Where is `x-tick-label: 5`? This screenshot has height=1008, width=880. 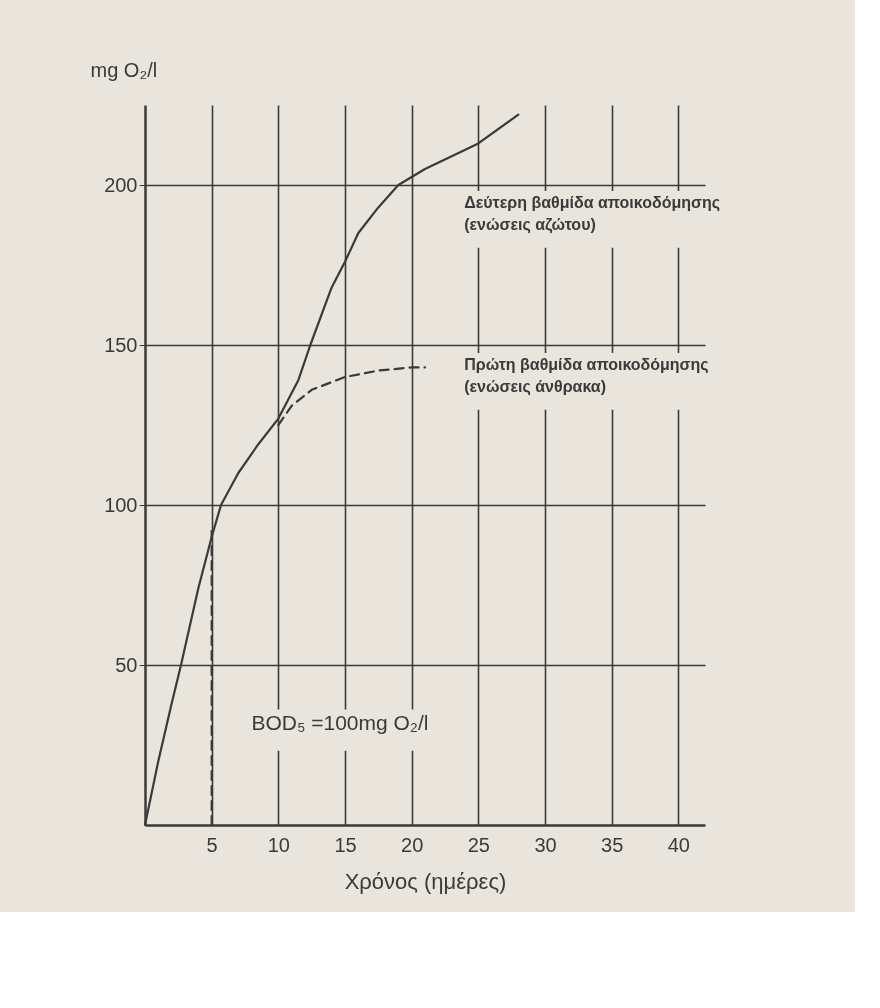
x-tick-label: 5 is located at coordinates (212, 844).